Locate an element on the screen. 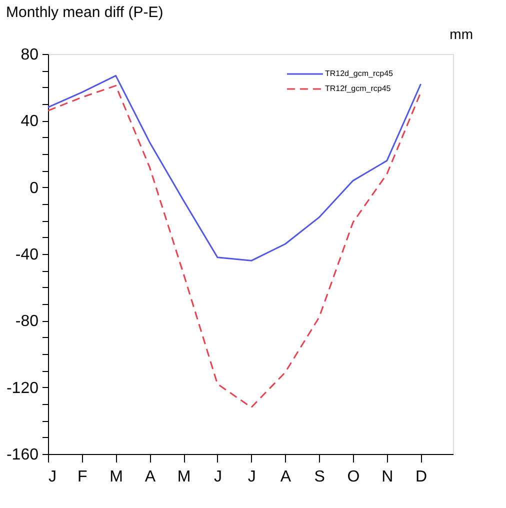 This screenshot has height=508, width=506. x-tick-label: O is located at coordinates (353, 477).